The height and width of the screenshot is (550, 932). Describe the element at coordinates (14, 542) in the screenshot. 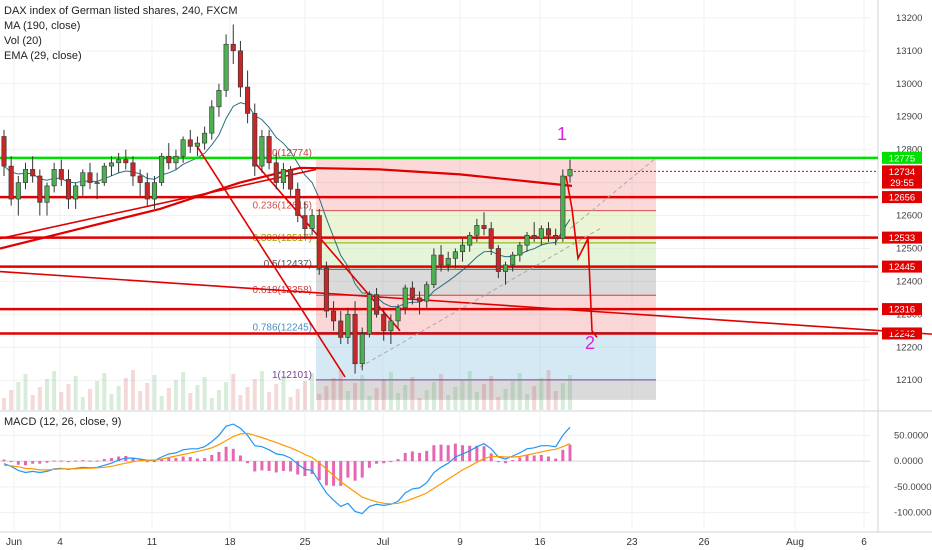

I see `x-tick-label: Jun` at that location.